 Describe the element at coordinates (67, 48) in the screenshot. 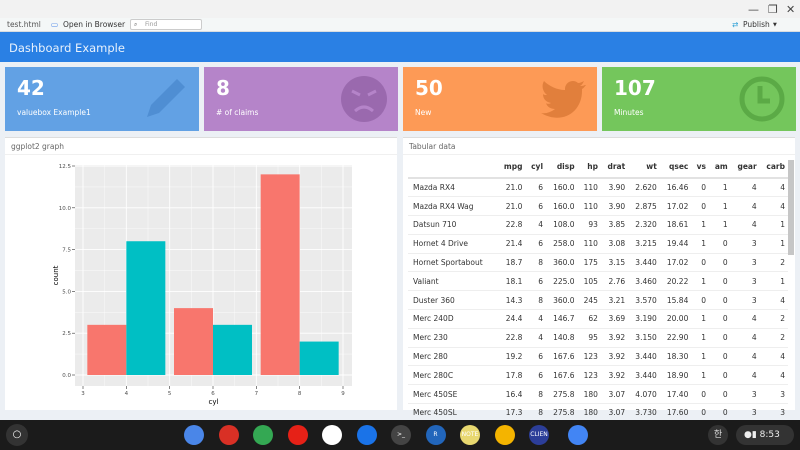

I see `page-title: Dashboard Example` at that location.